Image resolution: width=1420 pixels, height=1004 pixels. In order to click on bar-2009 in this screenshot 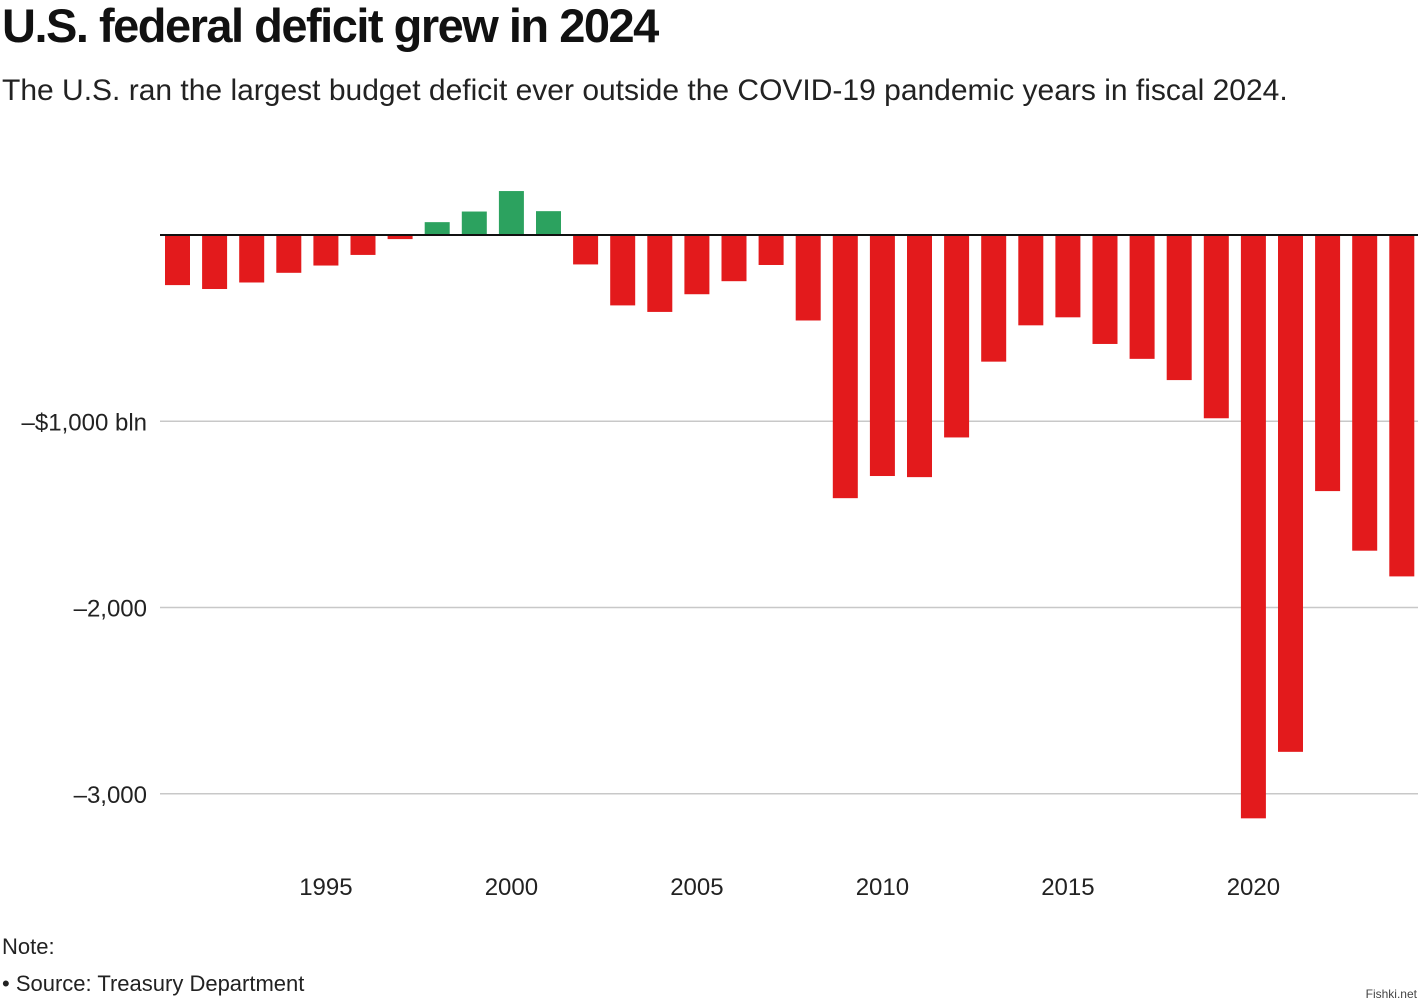, I will do `click(845, 367)`.